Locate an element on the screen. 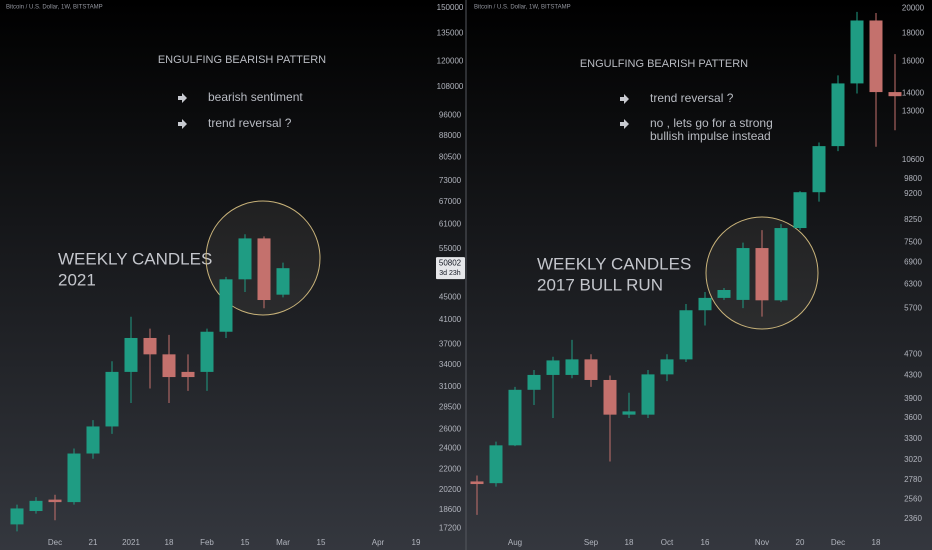 The image size is (932, 550). y-tick-label: 28500 is located at coordinates (450, 406).